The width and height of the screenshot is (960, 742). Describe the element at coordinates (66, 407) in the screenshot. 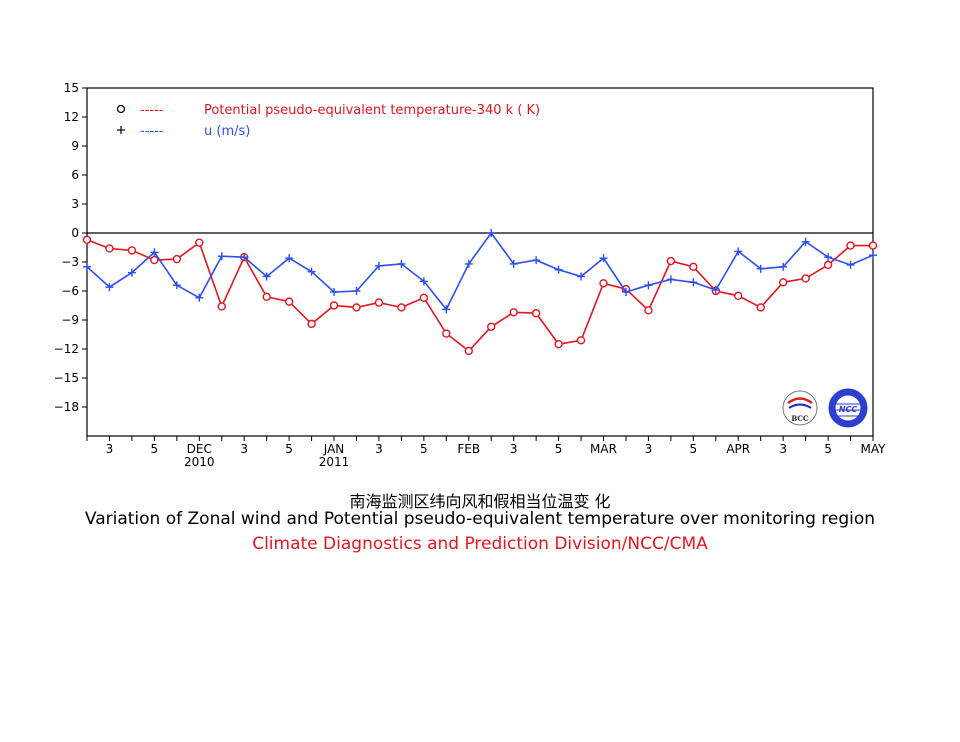

I see `y-tick-label: −18` at that location.